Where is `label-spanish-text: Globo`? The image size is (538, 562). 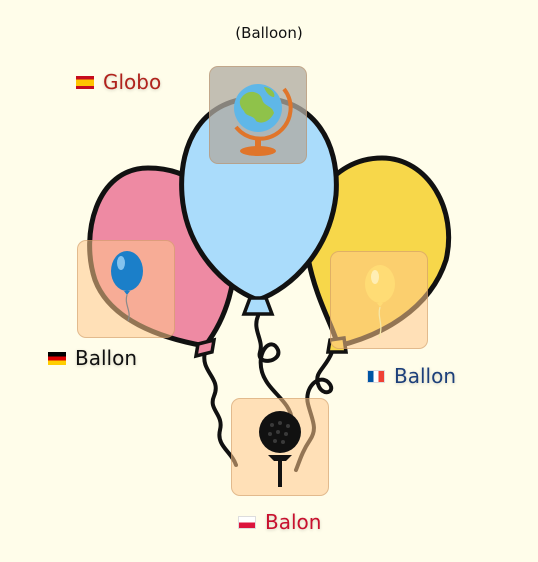 label-spanish-text: Globo is located at coordinates (132, 82).